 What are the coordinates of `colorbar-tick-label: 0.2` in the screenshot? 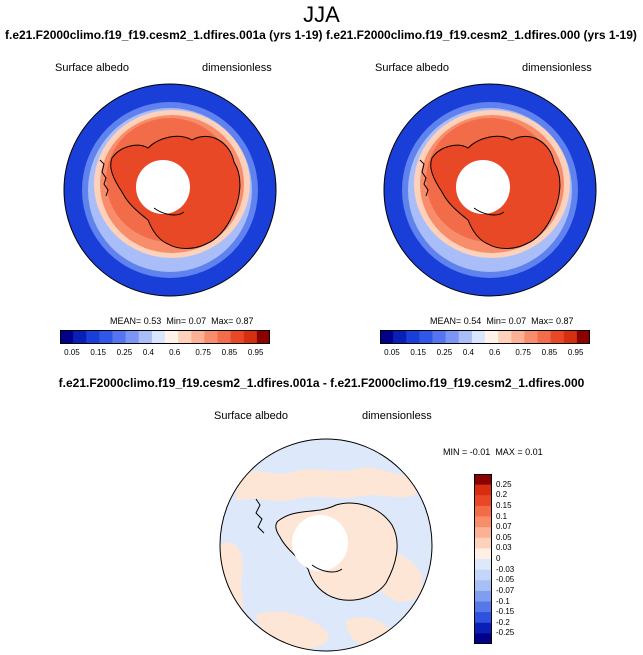 It's located at (502, 495).